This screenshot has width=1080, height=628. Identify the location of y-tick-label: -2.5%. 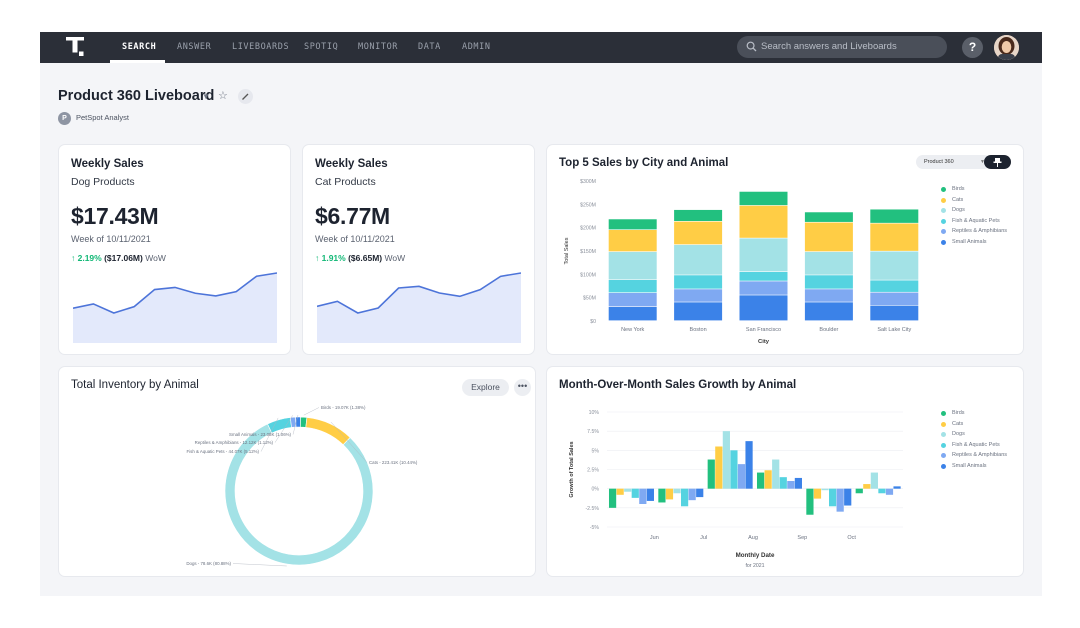
(592, 509).